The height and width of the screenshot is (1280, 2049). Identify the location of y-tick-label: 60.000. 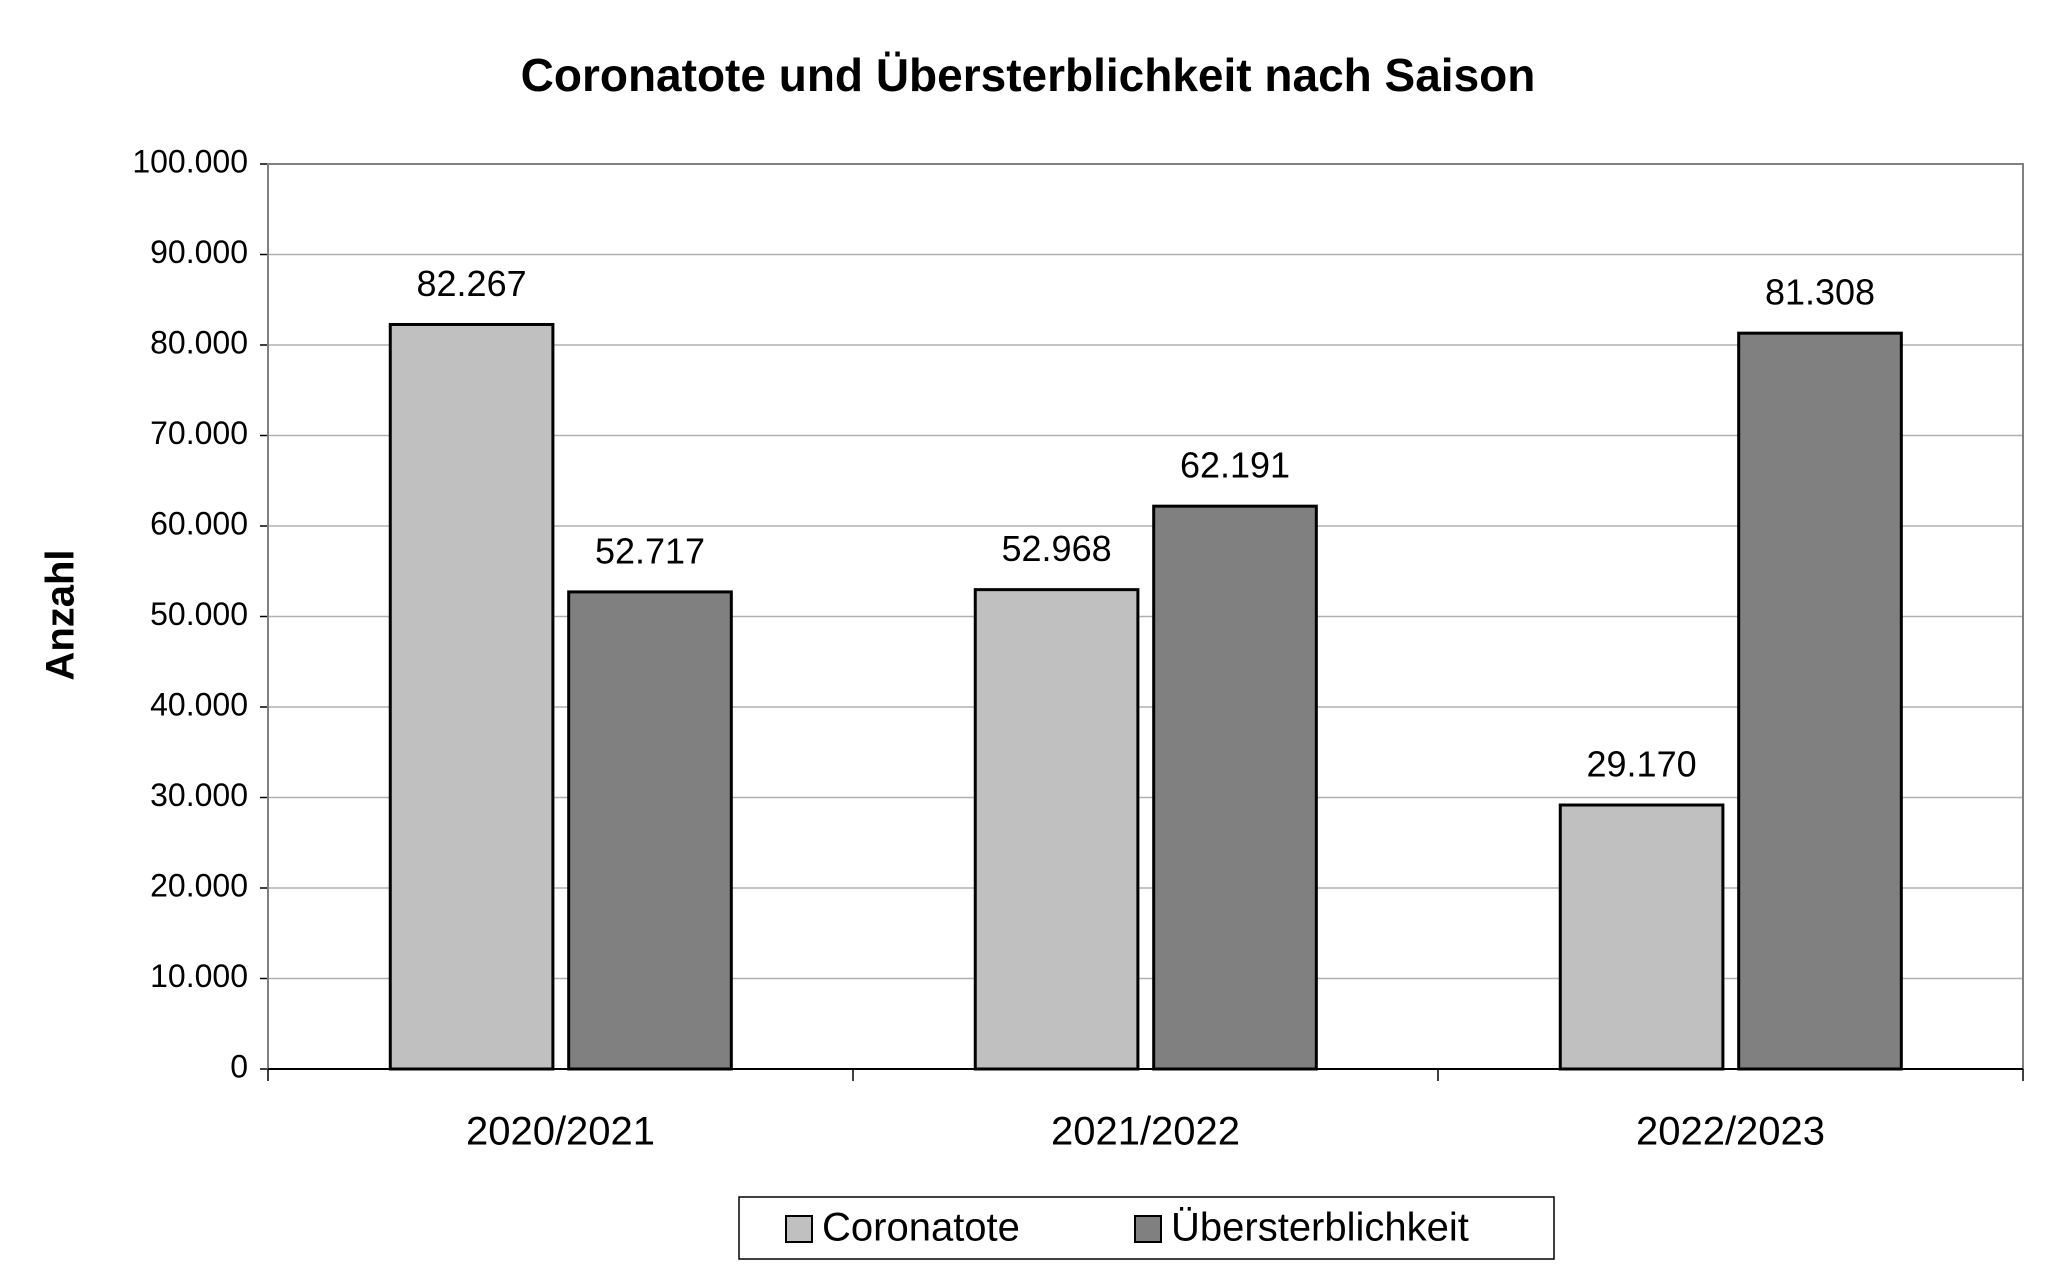
(199, 523).